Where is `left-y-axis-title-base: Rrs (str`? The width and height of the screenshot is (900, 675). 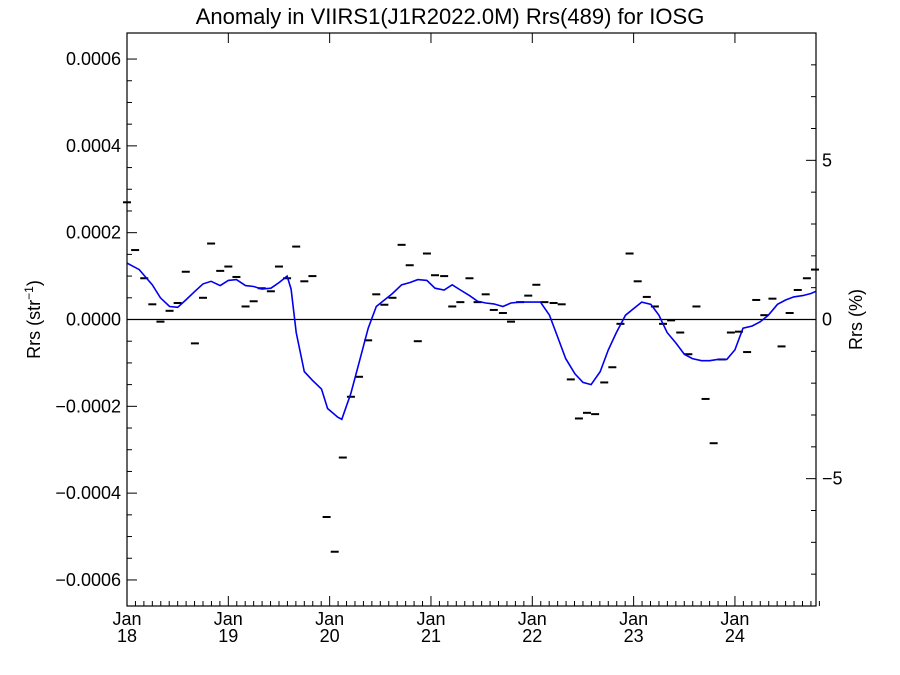
left-y-axis-title-base: Rrs (str is located at coordinates (34, 329).